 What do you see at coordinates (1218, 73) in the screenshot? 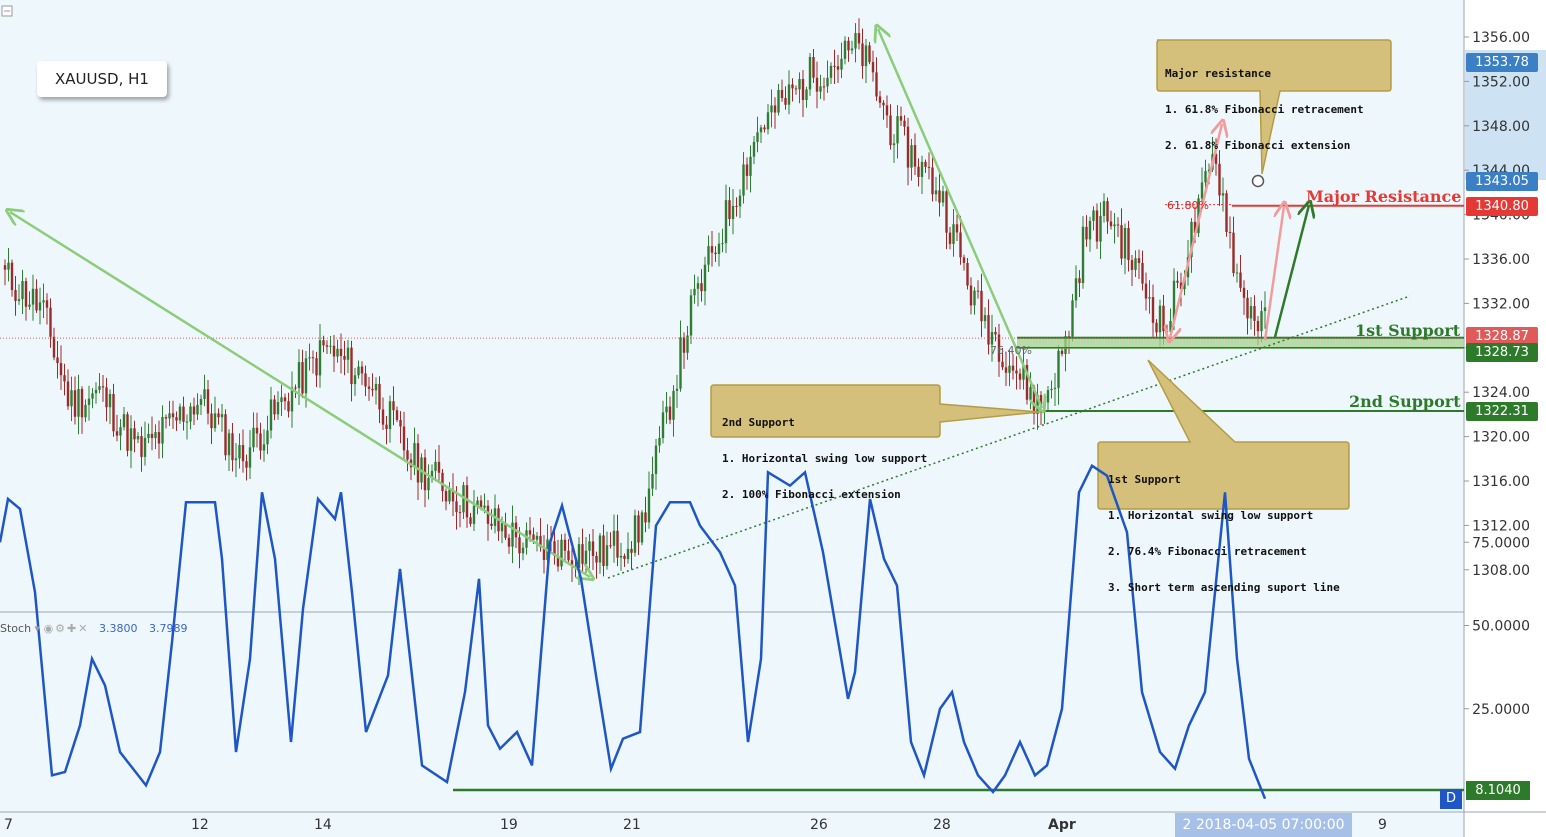
I see `callout-title: Major resistance` at bounding box center [1218, 73].